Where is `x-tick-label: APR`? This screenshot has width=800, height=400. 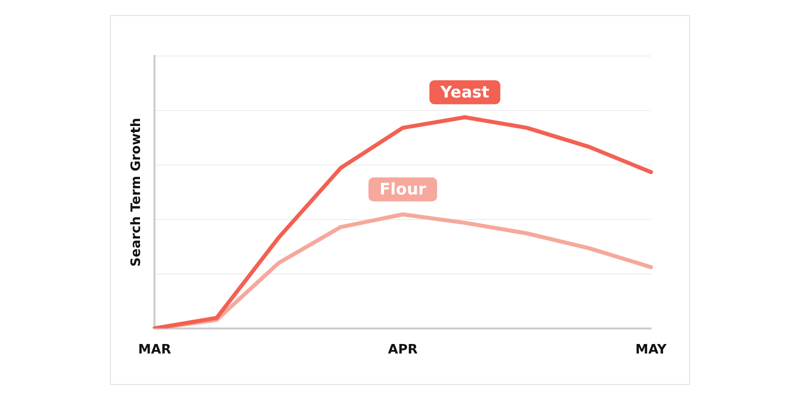 x-tick-label: APR is located at coordinates (403, 350).